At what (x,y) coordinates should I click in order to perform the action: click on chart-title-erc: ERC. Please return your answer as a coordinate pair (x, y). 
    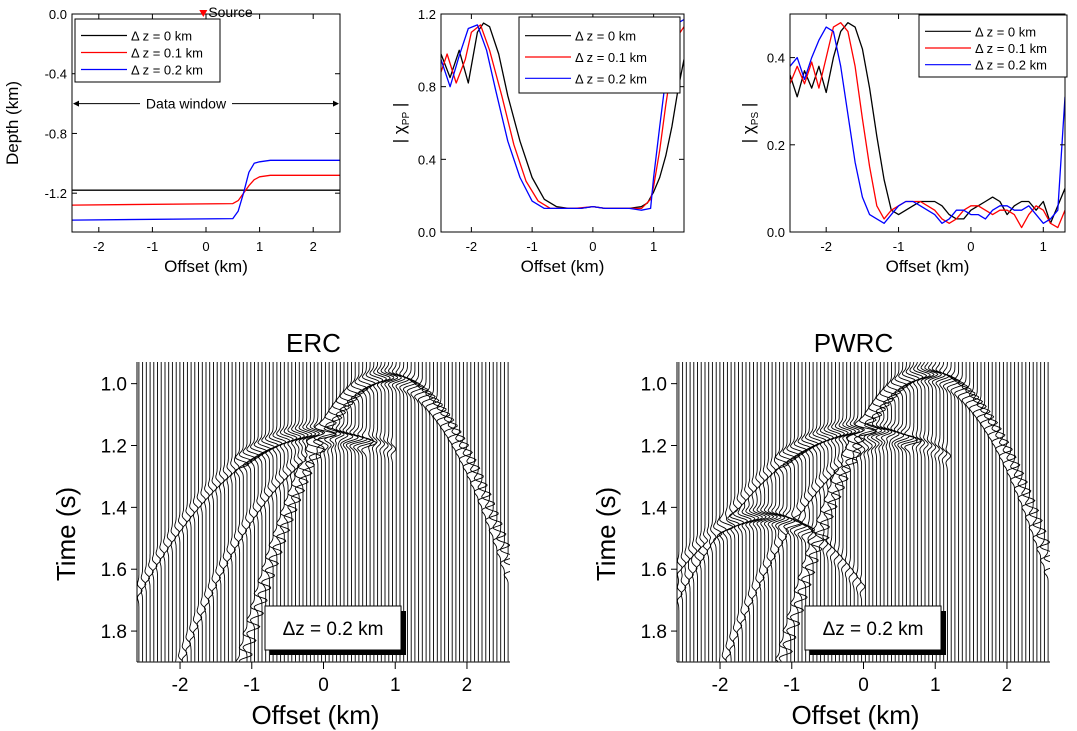
    Looking at the image, I should click on (313, 343).